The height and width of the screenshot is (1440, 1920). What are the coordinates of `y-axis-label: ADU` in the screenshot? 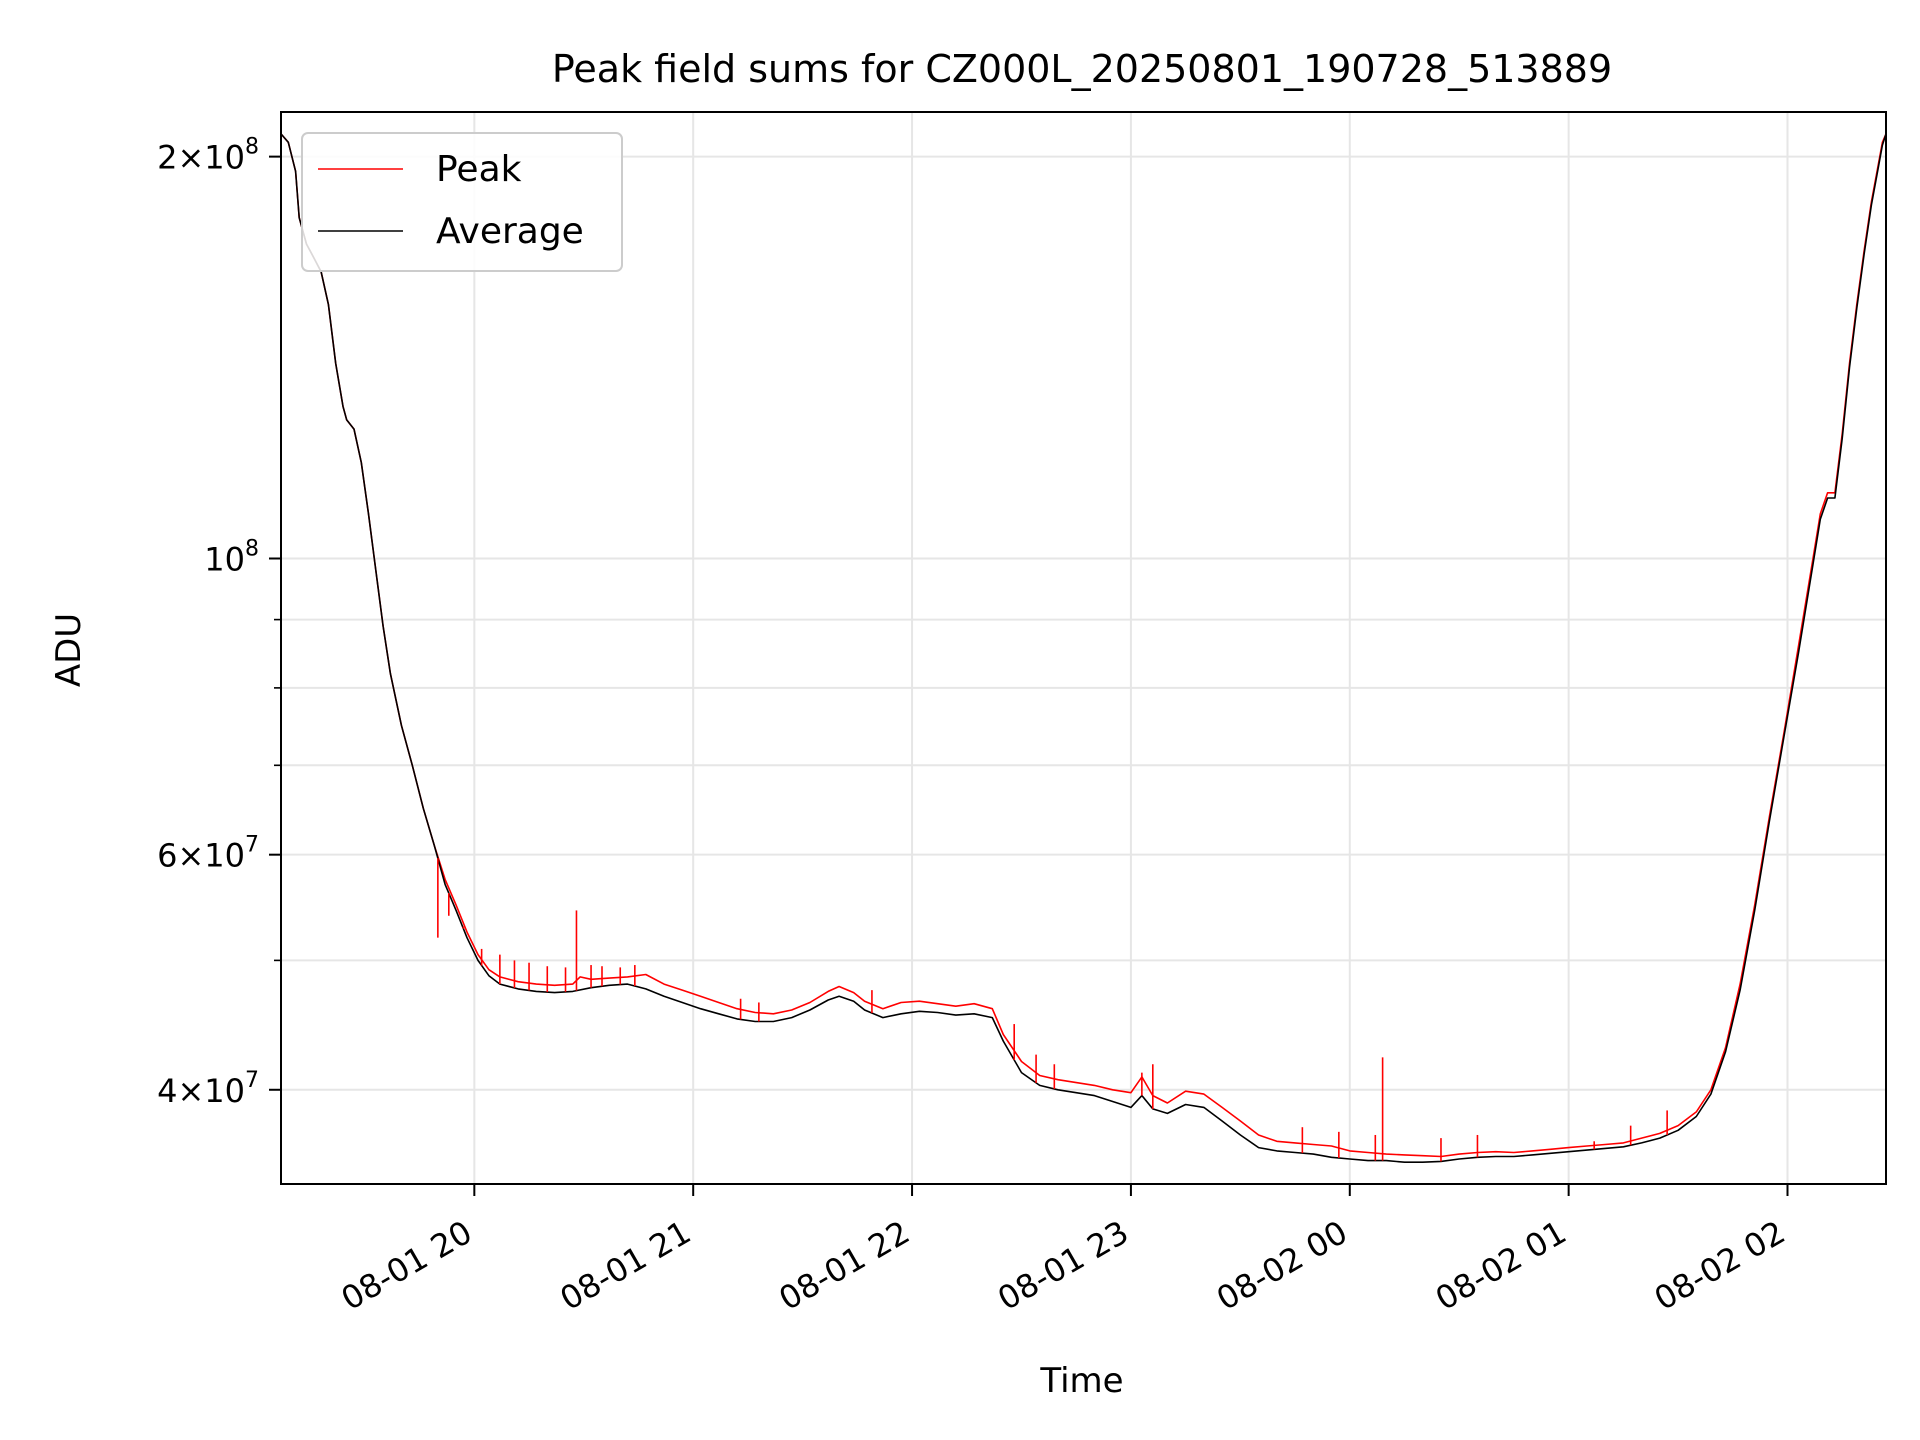 It's located at (69, 650).